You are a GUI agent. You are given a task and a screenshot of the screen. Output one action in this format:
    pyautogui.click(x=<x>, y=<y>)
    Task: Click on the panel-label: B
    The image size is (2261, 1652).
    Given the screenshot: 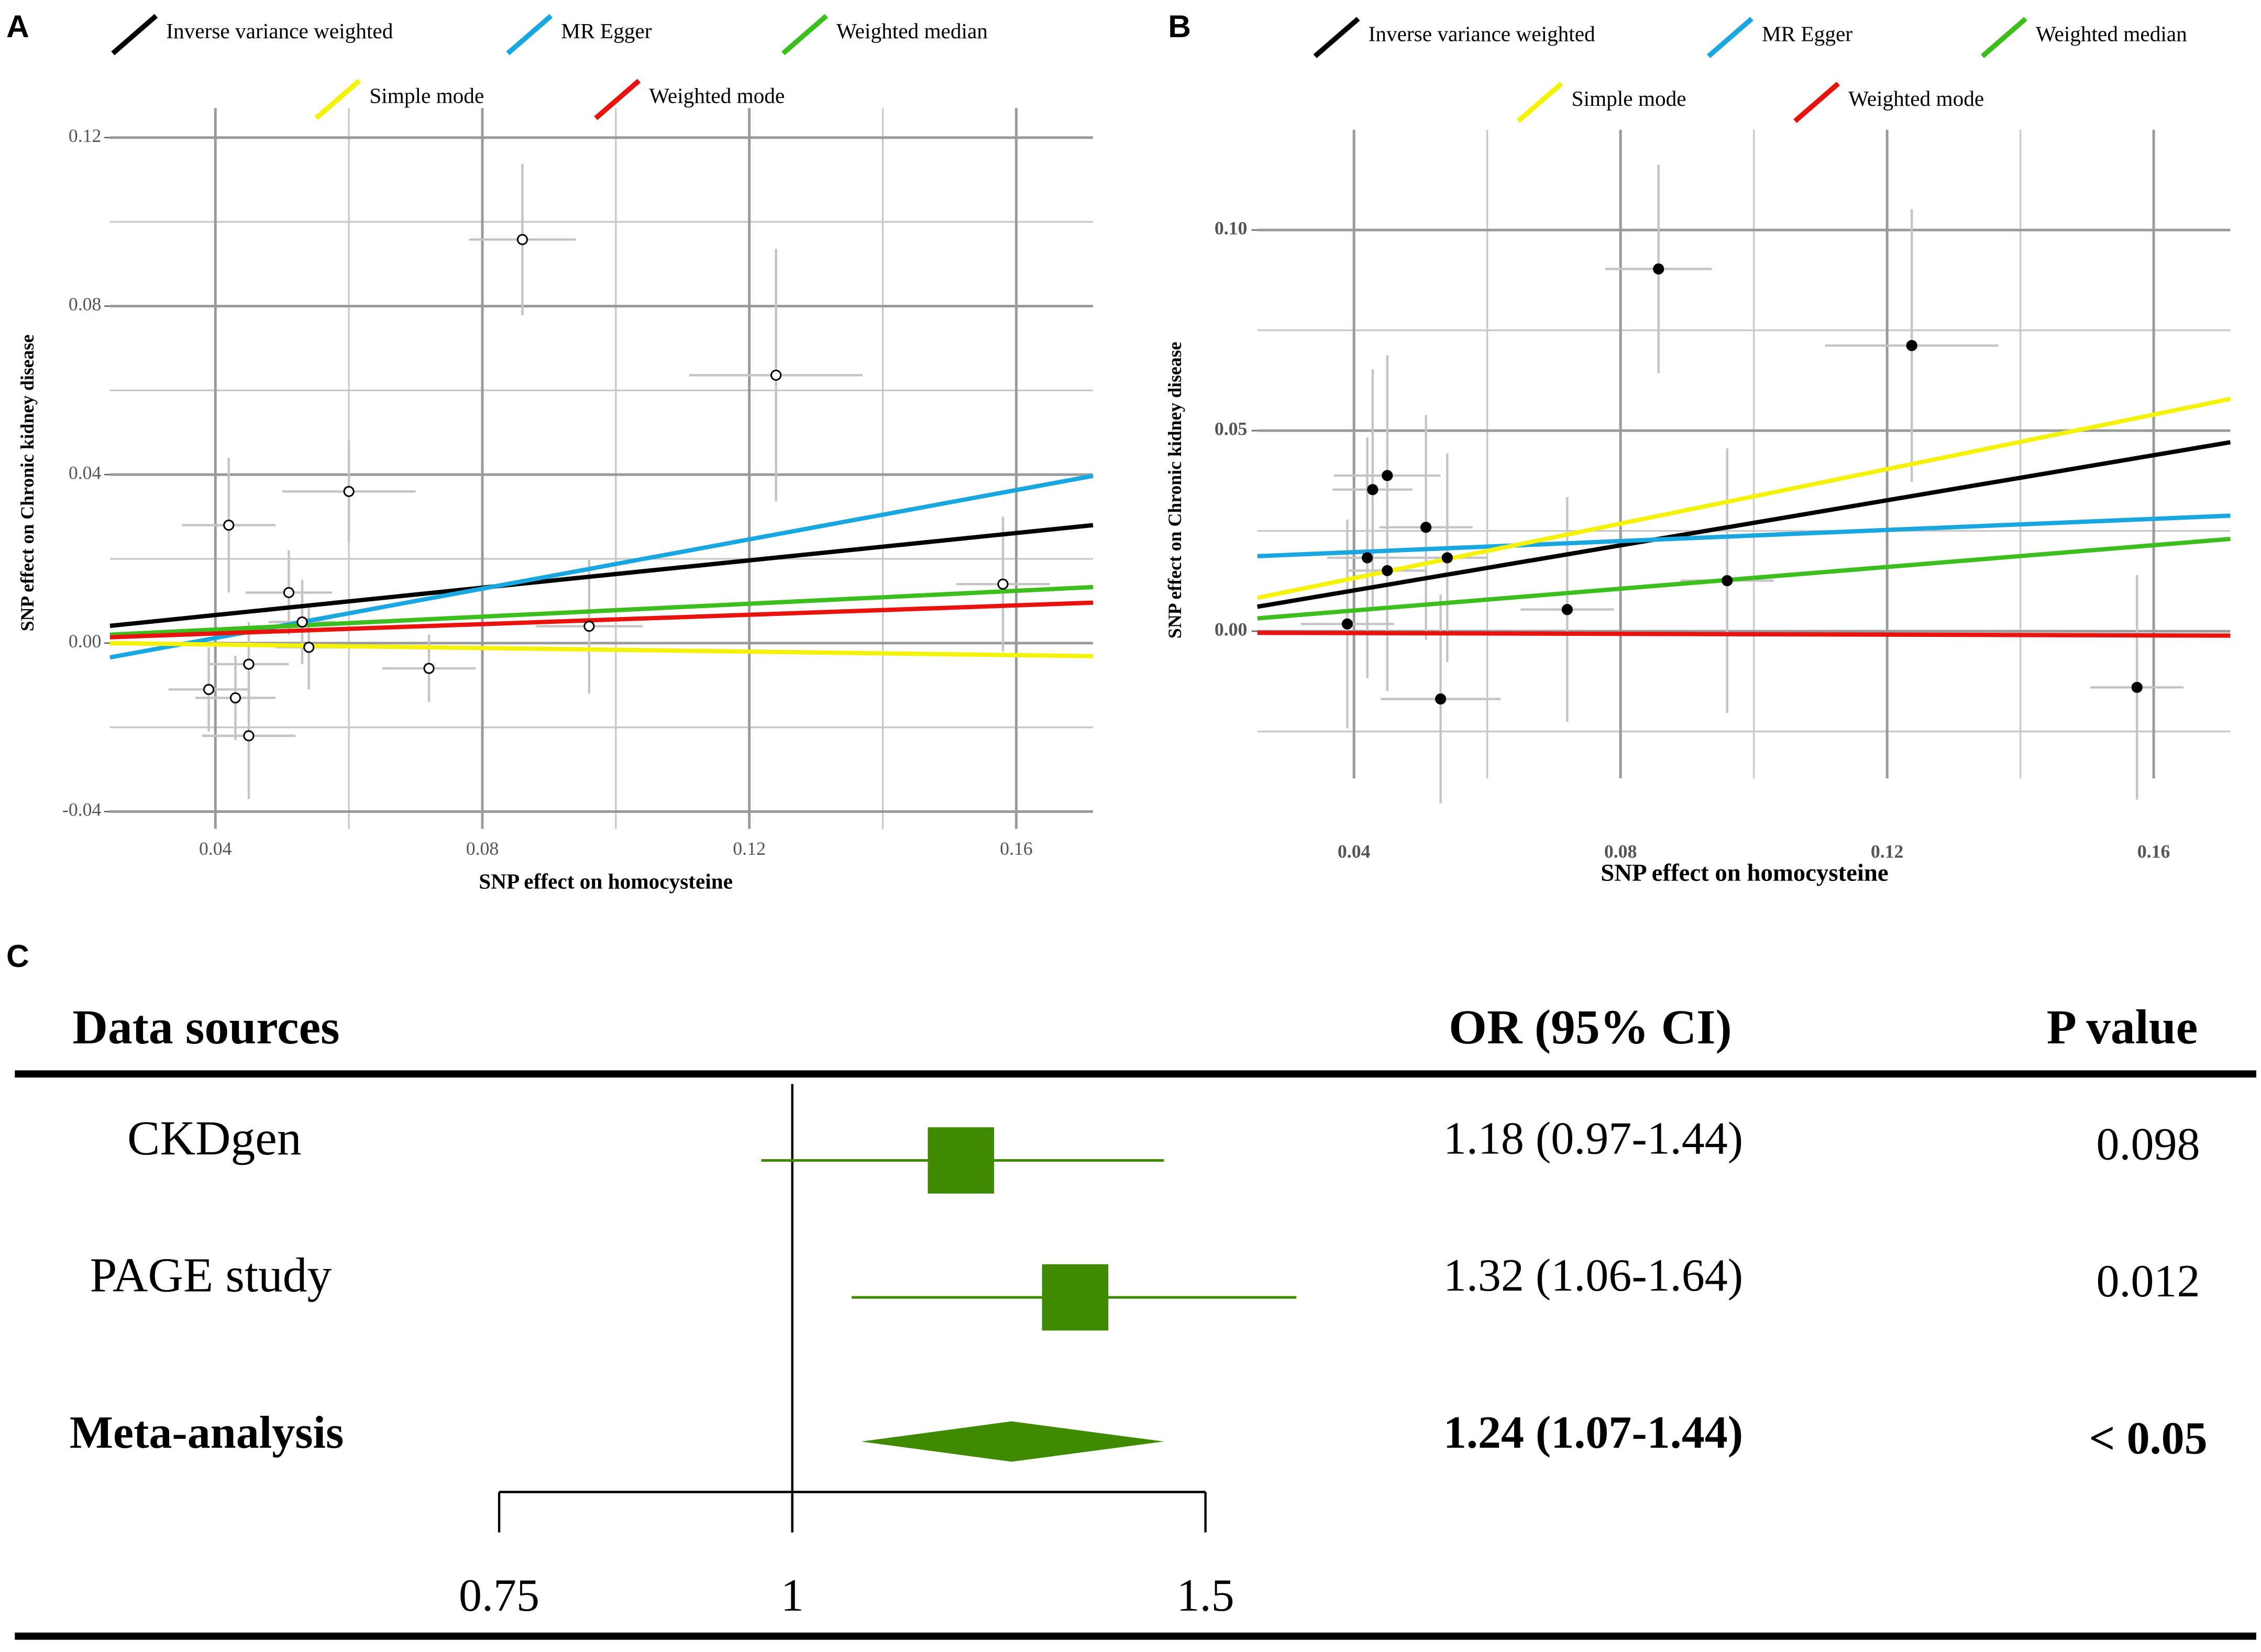 What is the action you would take?
    pyautogui.click(x=1179, y=26)
    